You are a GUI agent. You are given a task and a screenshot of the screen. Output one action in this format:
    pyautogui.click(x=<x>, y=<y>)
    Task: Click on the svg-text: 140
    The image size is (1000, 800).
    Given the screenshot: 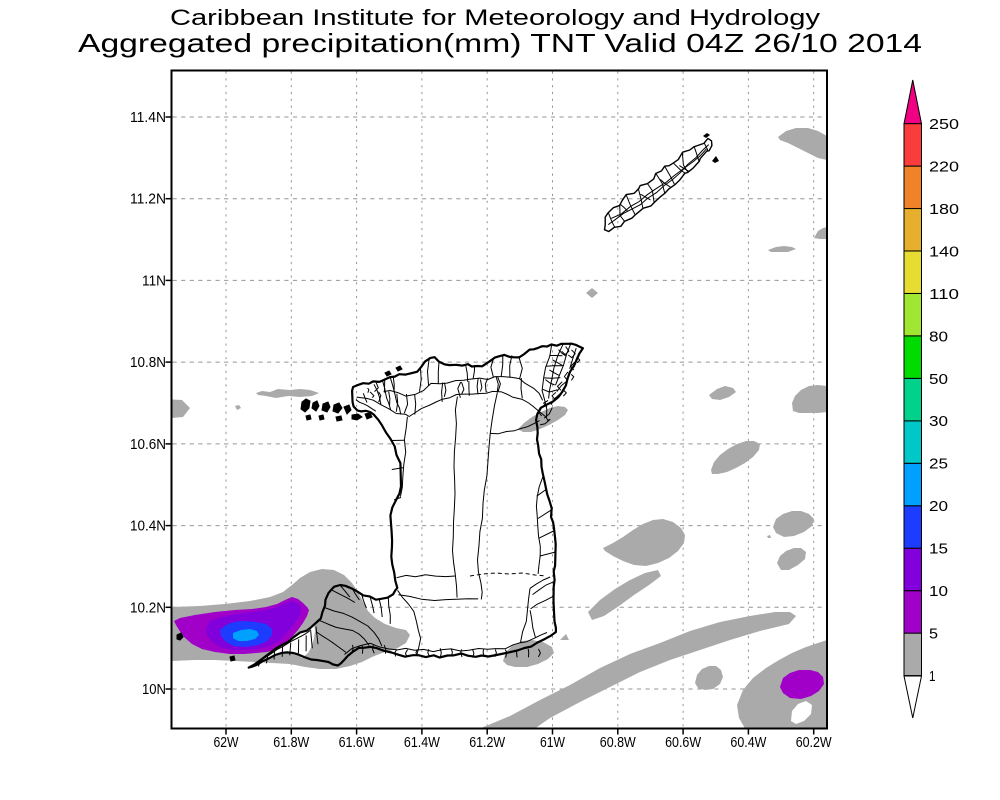 What is the action you would take?
    pyautogui.click(x=944, y=252)
    